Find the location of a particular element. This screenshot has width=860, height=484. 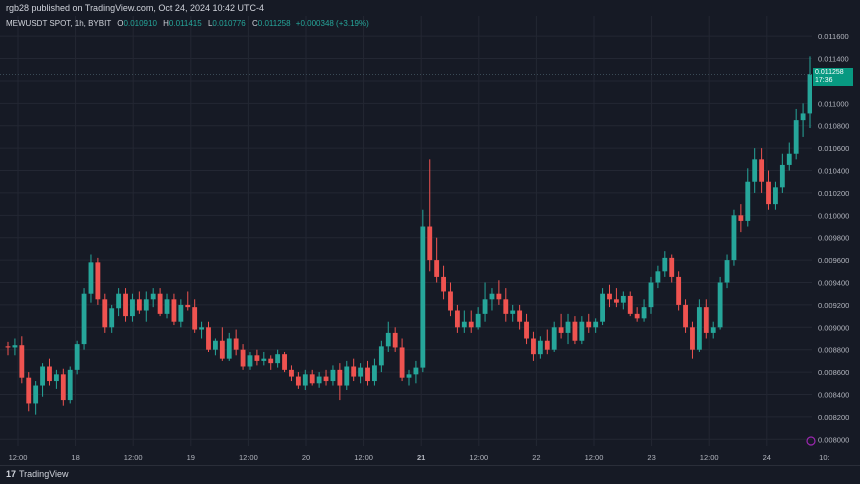

x-tick-label: 18 is located at coordinates (75, 457).